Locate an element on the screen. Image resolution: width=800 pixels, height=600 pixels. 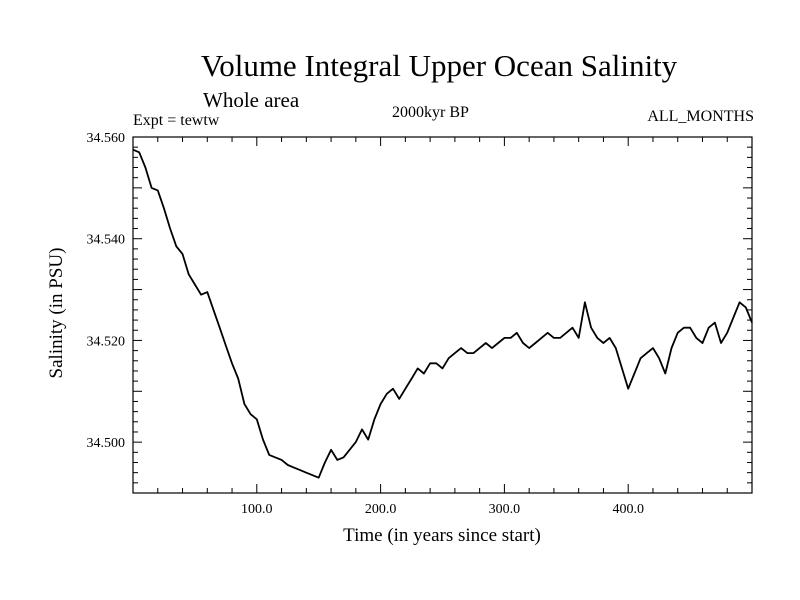
x-tick-label: 300.0 is located at coordinates (505, 509).